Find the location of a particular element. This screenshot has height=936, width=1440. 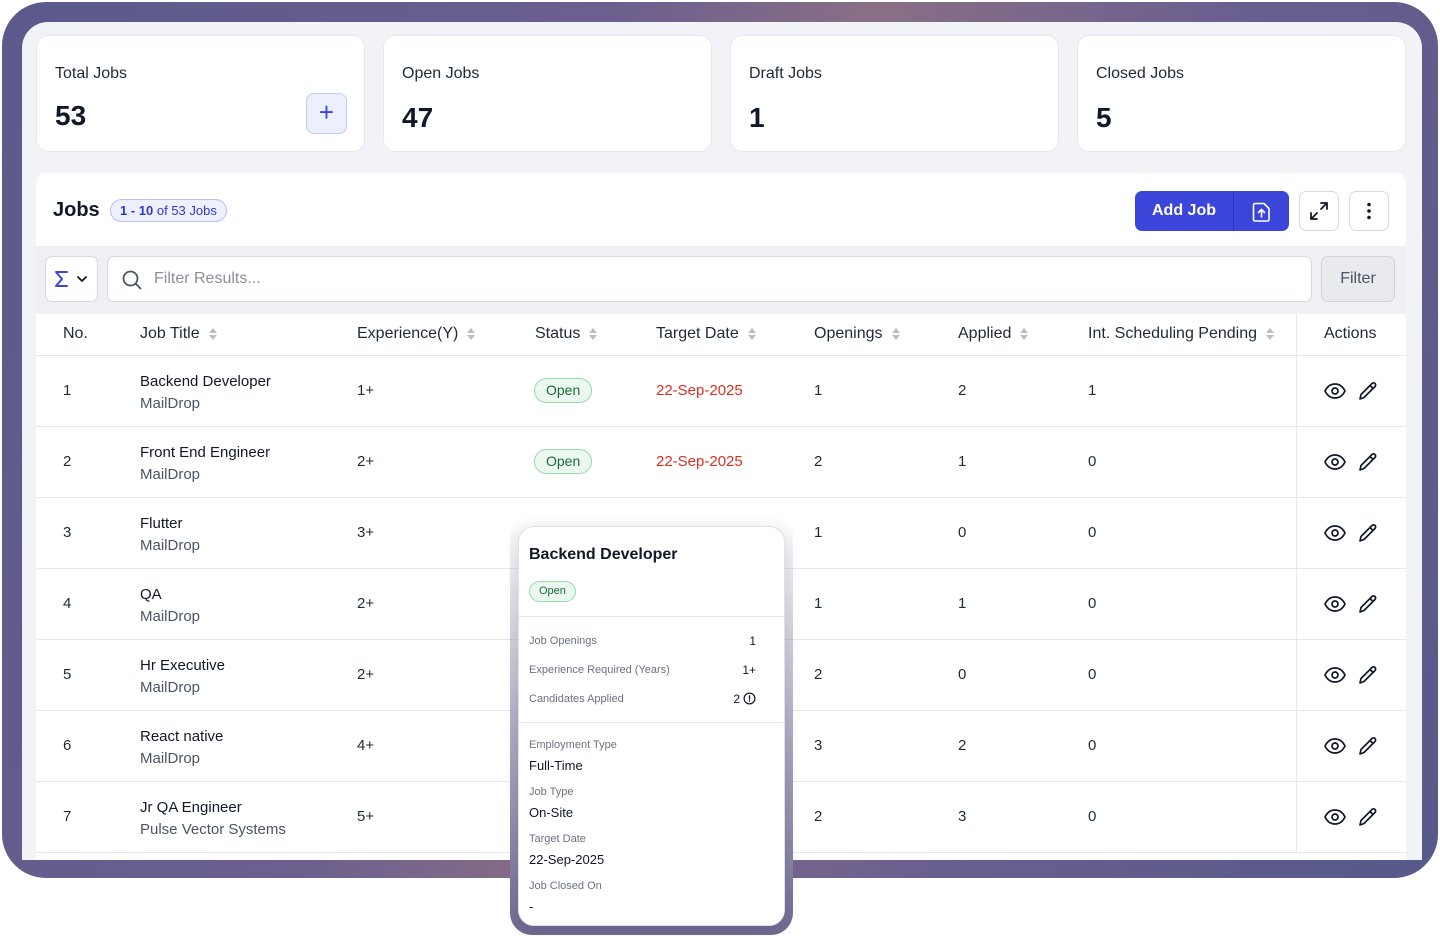

search-input is located at coordinates (724, 279).